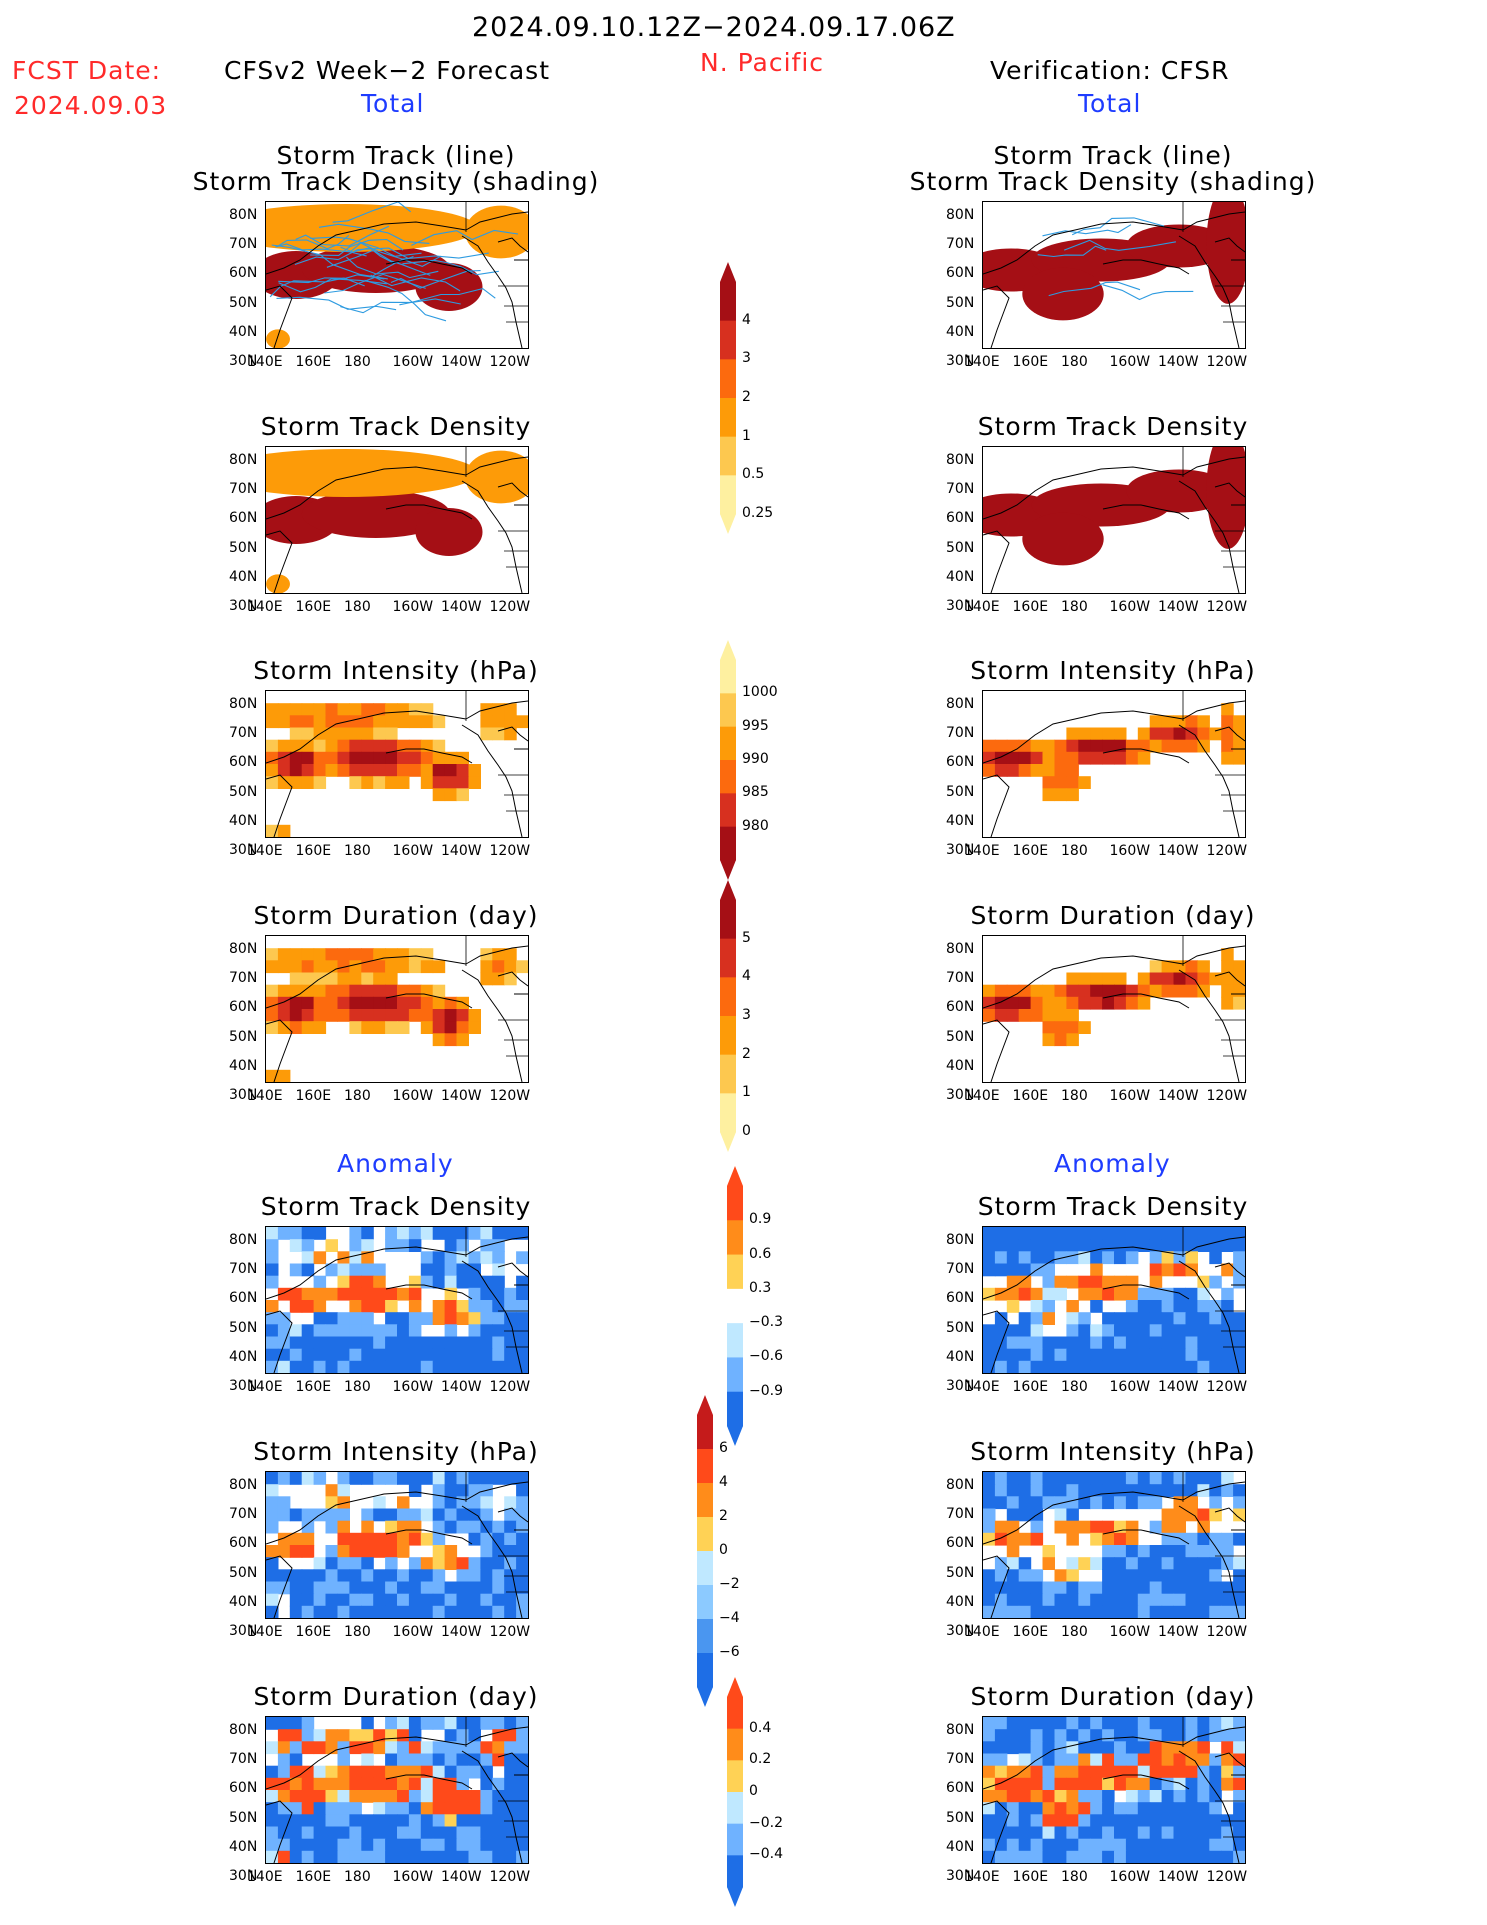  What do you see at coordinates (728, 890) in the screenshot?
I see `colorbar-arrow-top` at bounding box center [728, 890].